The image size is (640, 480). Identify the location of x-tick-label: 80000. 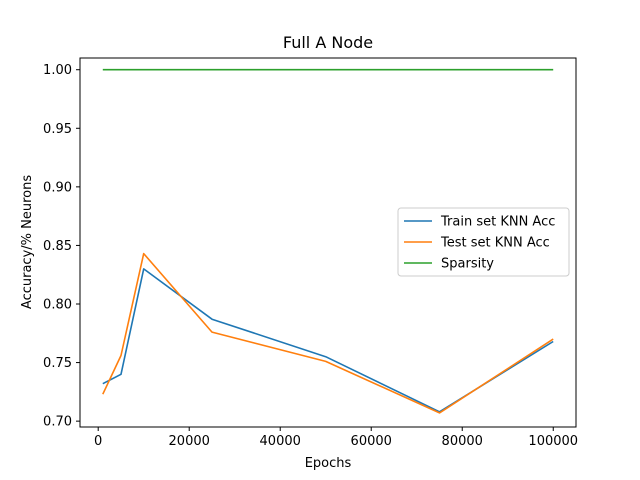
(462, 441).